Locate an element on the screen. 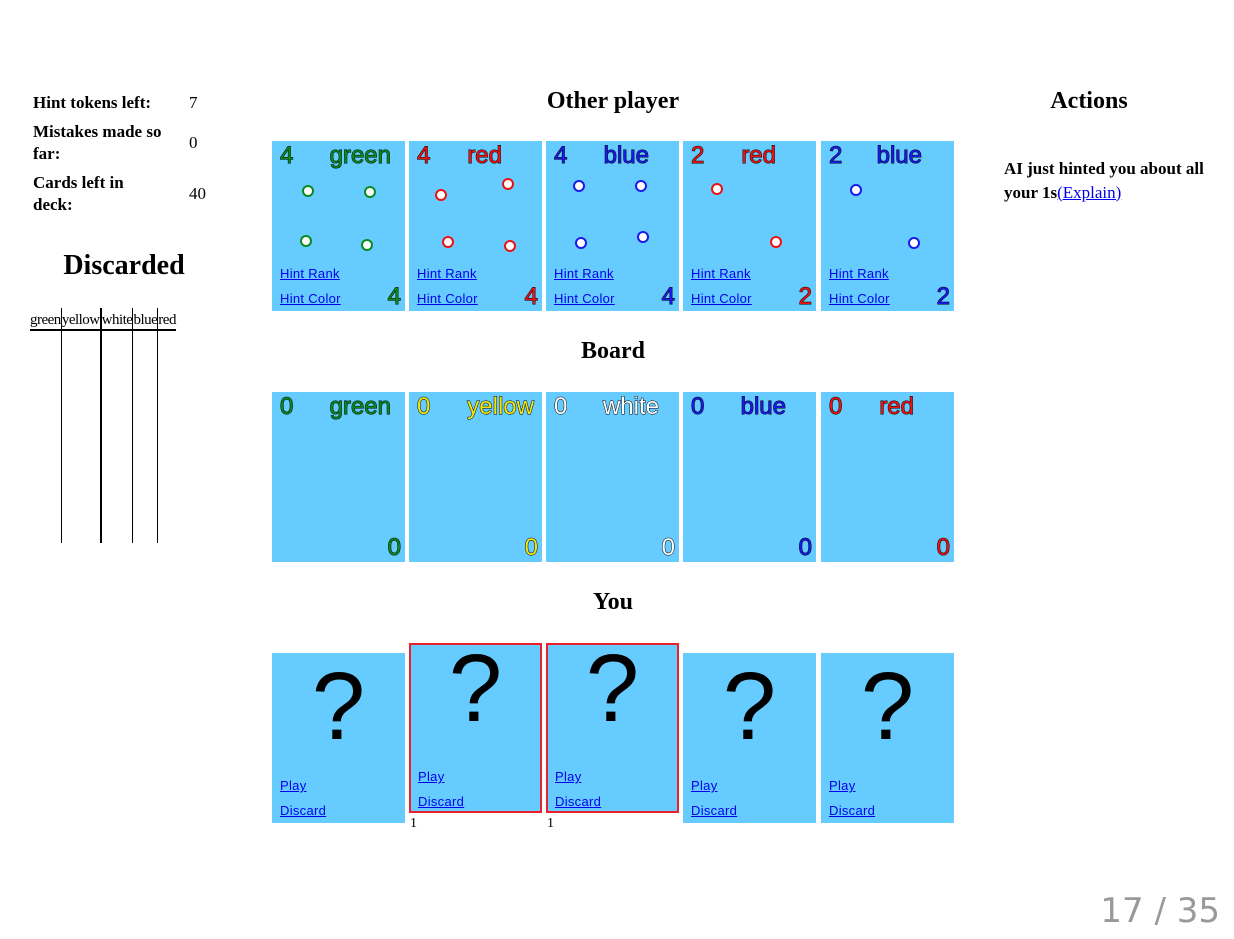 The height and width of the screenshot is (939, 1234). slide-counter: 17 / 35 is located at coordinates (1160, 911).